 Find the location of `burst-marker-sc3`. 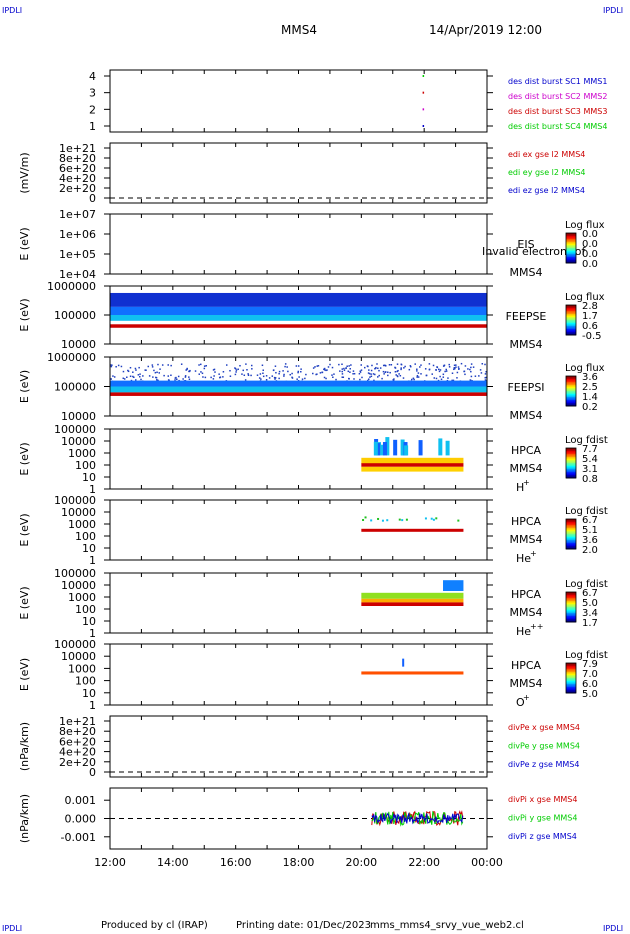

burst-marker-sc3 is located at coordinates (423, 92).